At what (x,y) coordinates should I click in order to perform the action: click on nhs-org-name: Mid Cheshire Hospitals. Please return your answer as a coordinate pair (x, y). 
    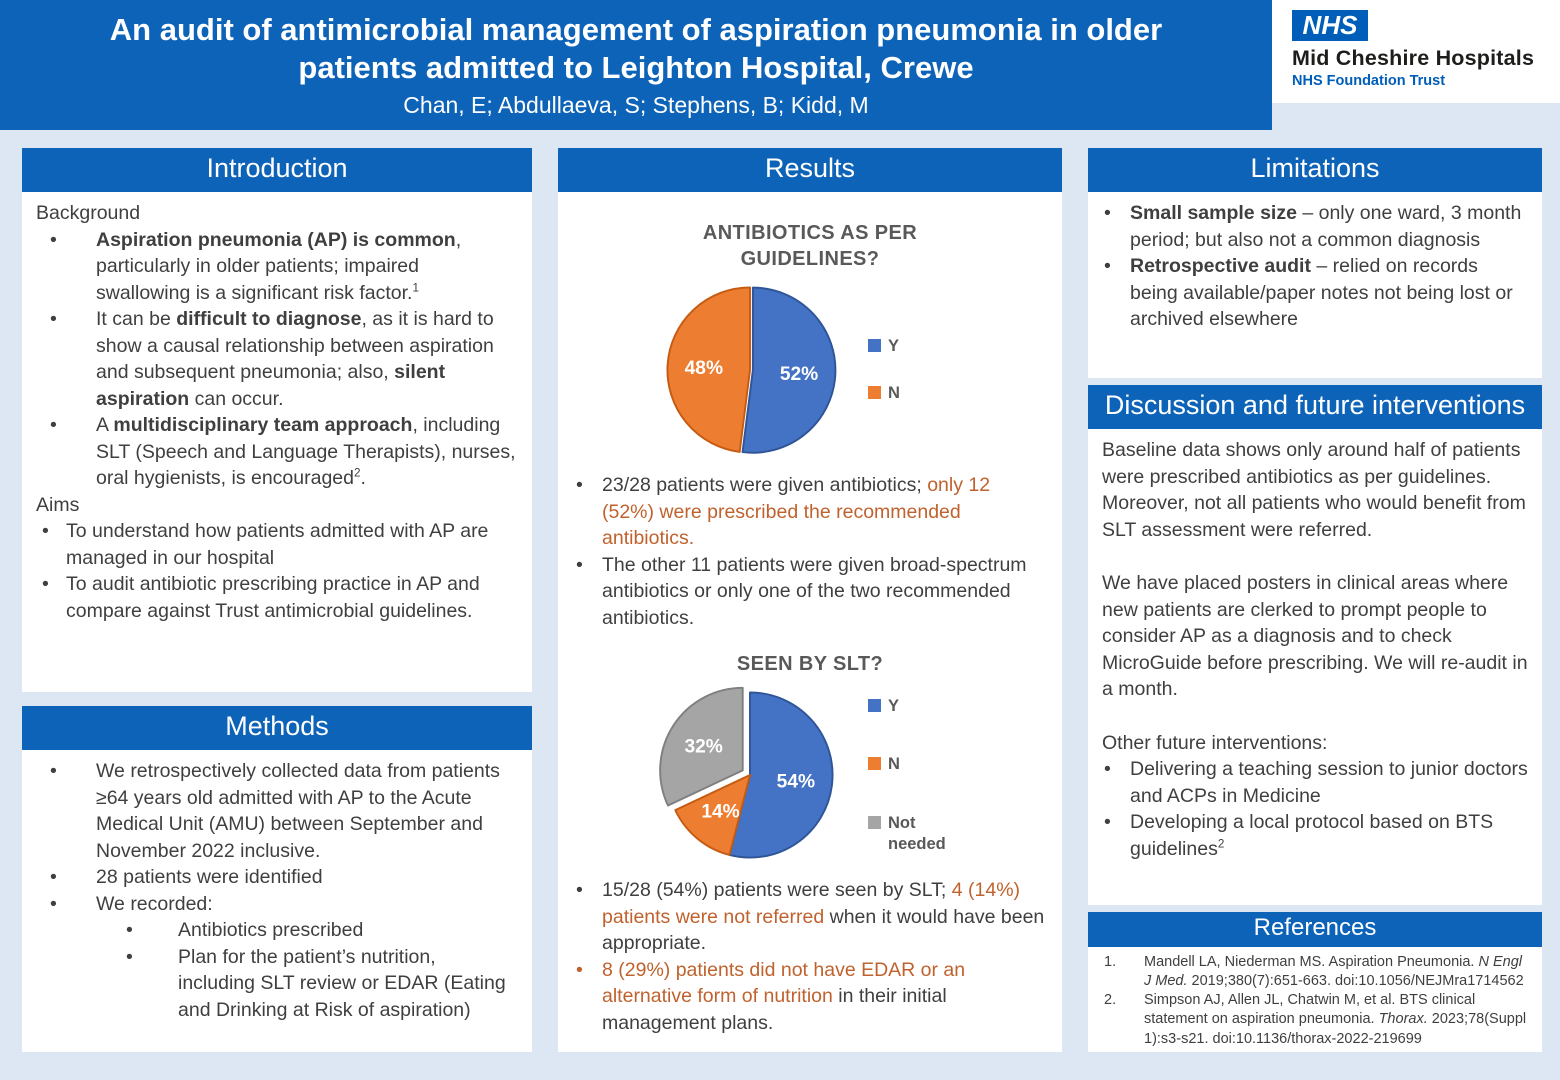
    Looking at the image, I should click on (1413, 58).